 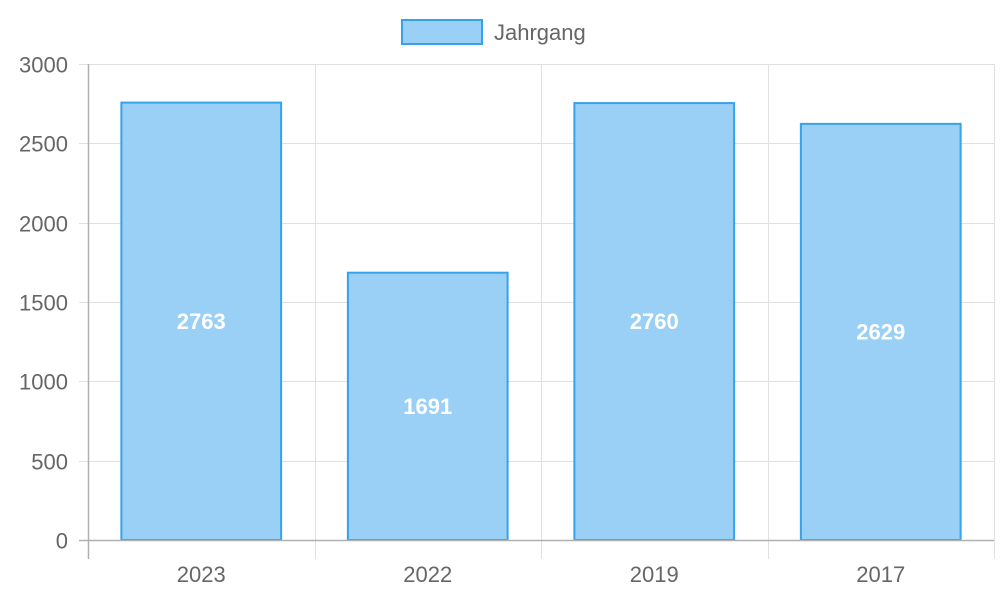 I want to click on y-tick-label: 3000, so click(x=43, y=65).